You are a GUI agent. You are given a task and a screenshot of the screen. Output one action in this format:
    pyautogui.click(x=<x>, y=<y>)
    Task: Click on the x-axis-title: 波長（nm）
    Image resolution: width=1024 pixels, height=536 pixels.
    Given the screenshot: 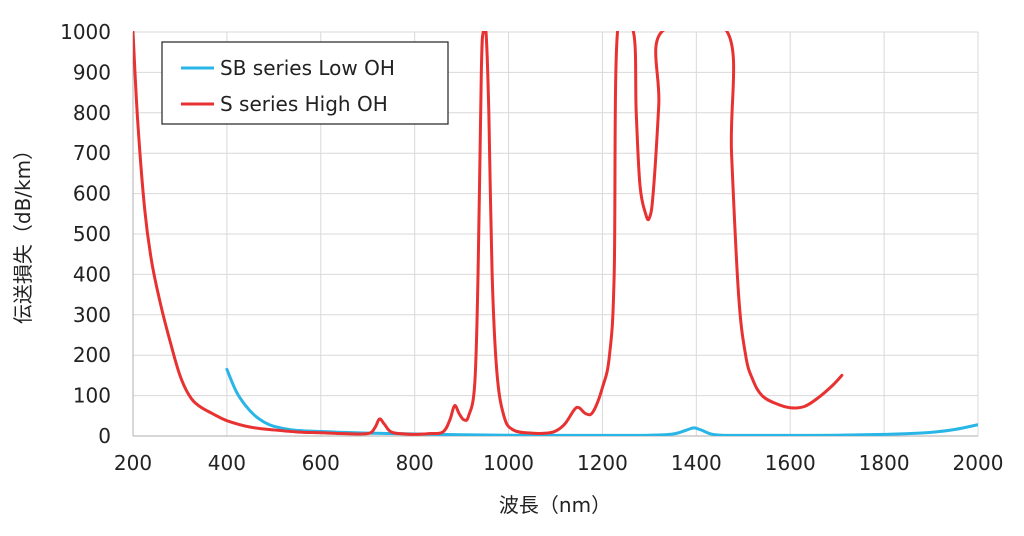 What is the action you would take?
    pyautogui.click(x=555, y=505)
    